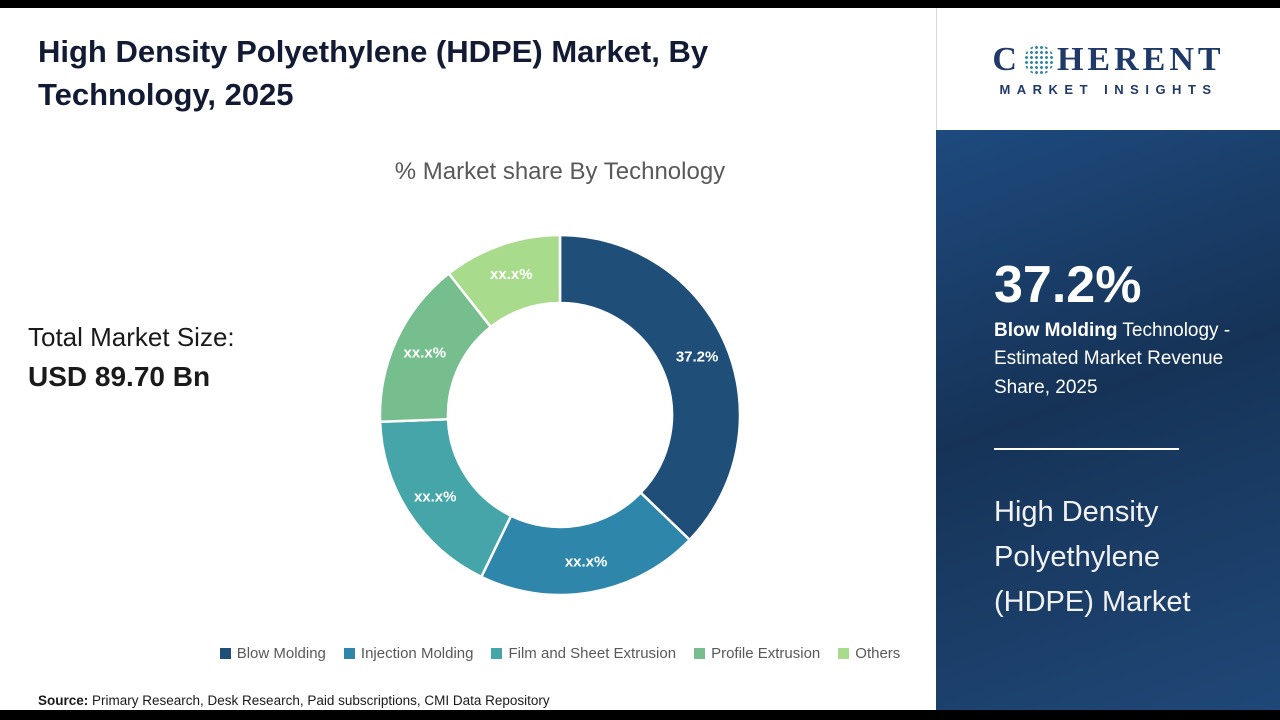 This screenshot has width=1280, height=720. I want to click on brand-letter-suffix: HERENT, so click(1140, 59).